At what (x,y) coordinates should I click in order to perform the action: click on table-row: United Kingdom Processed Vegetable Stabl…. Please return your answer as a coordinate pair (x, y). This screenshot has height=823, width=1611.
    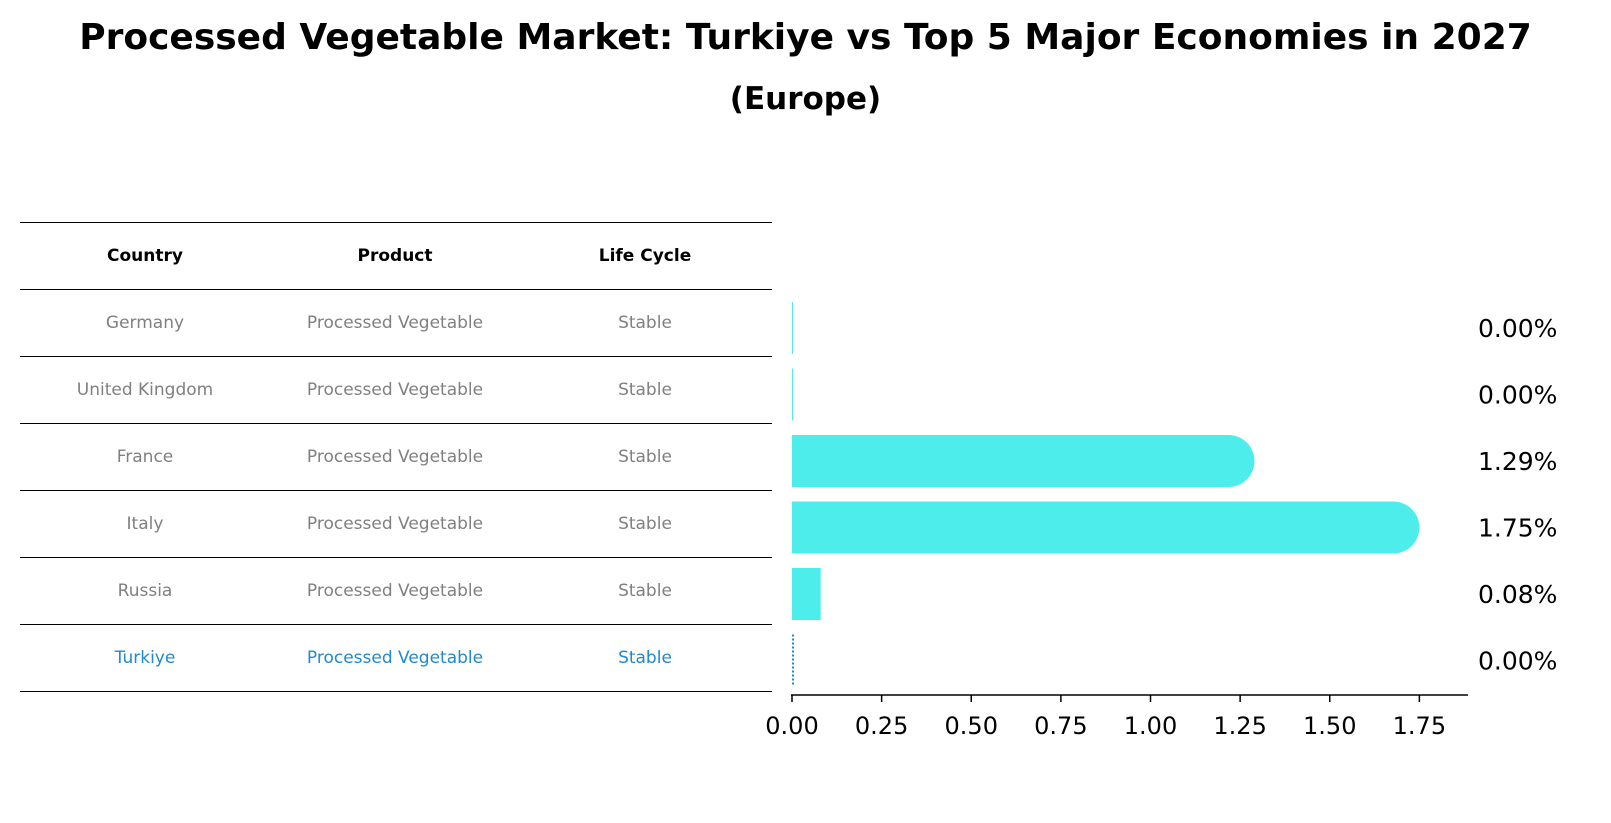
    Looking at the image, I should click on (396, 389).